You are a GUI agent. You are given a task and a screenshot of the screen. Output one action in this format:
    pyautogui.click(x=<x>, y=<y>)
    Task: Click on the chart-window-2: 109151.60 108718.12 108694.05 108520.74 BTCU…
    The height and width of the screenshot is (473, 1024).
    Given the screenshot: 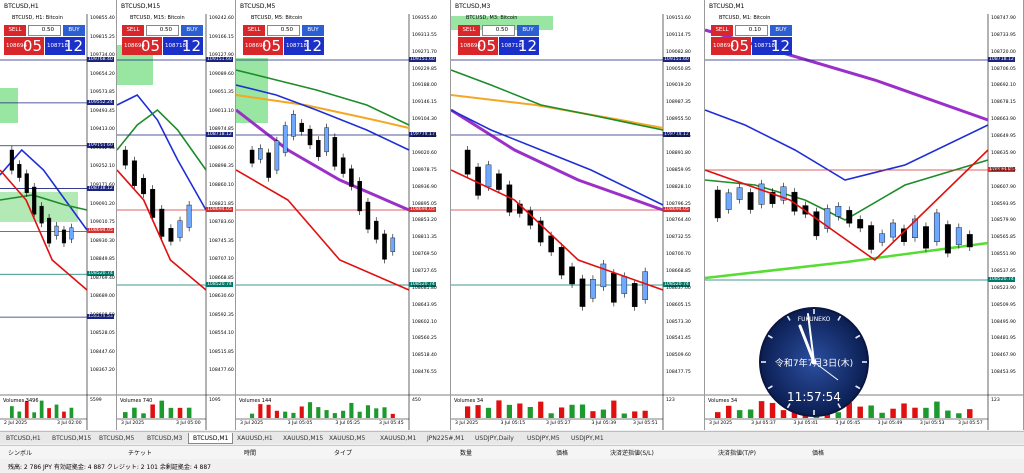 What is the action you would take?
    pyautogui.click(x=176, y=215)
    